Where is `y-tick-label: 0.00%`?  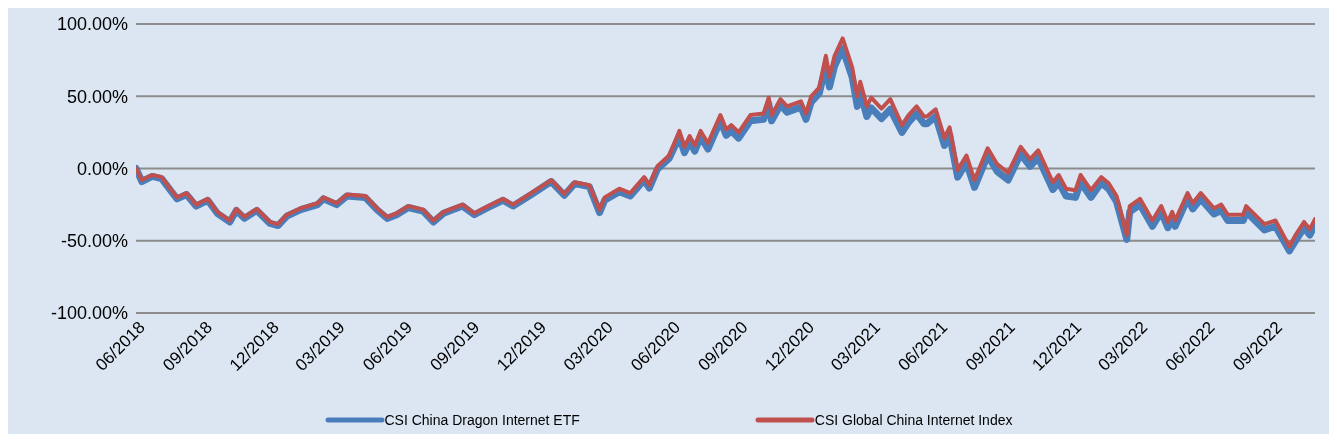 y-tick-label: 0.00% is located at coordinates (102, 168).